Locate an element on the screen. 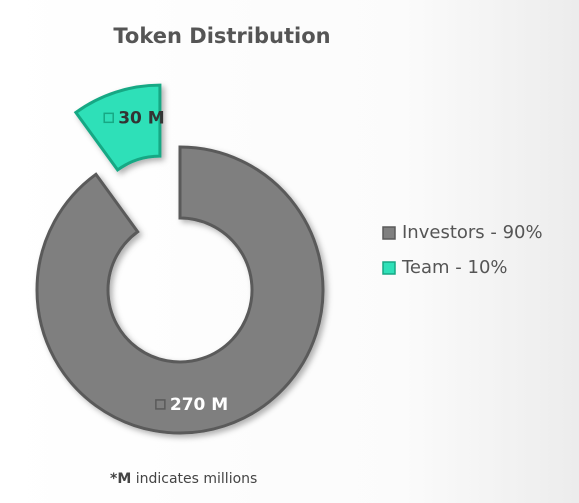 The image size is (579, 503). legend-label: Investors - 90% is located at coordinates (472, 232).